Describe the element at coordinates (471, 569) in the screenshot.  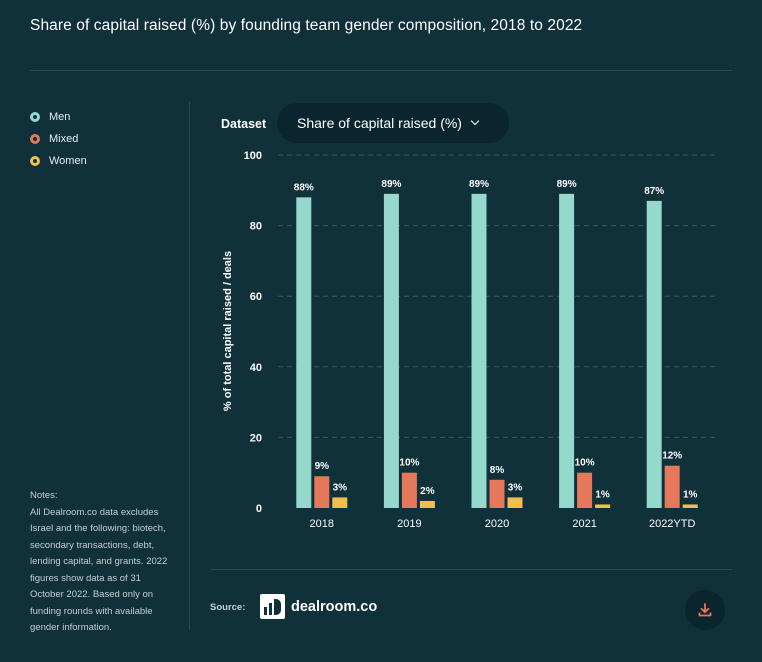
I see `footer-divider` at that location.